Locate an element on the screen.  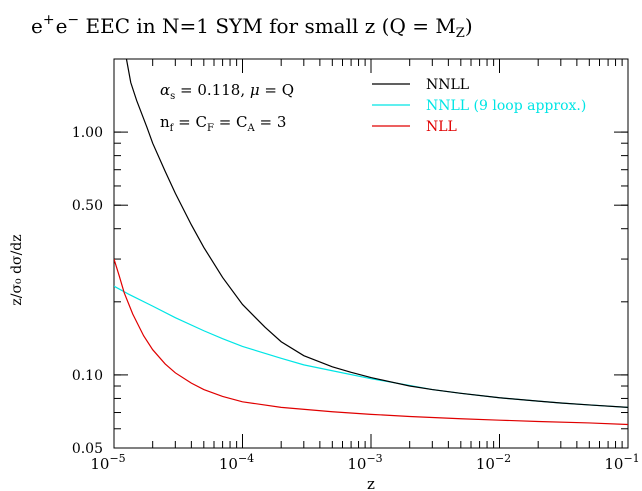
legend: NNLL NNLL (9 loop approx.) NLL is located at coordinates (479, 106).